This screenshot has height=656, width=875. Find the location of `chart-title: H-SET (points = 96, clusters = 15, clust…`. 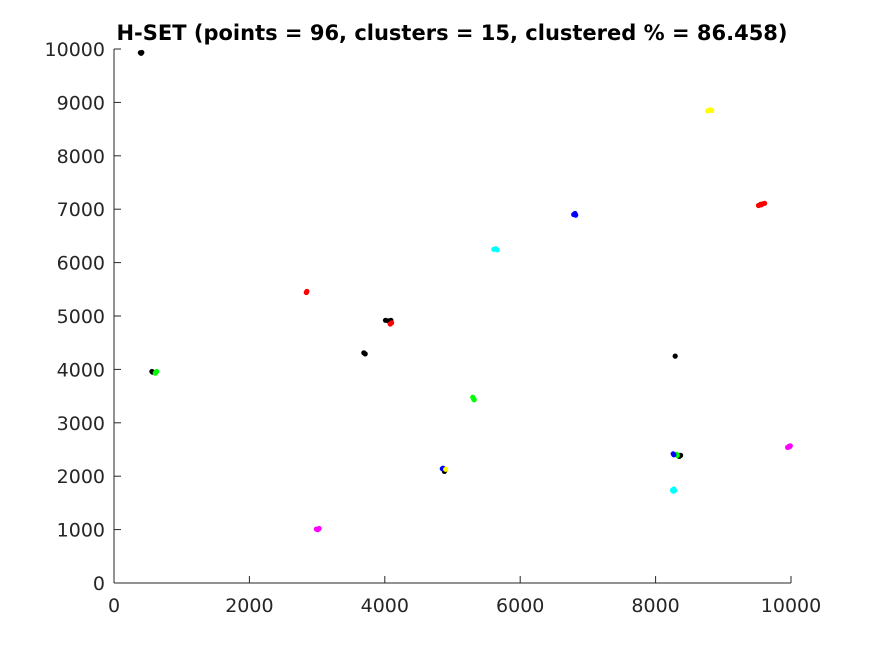

chart-title: H-SET (points = 96, clusters = 15, clust… is located at coordinates (451, 33).